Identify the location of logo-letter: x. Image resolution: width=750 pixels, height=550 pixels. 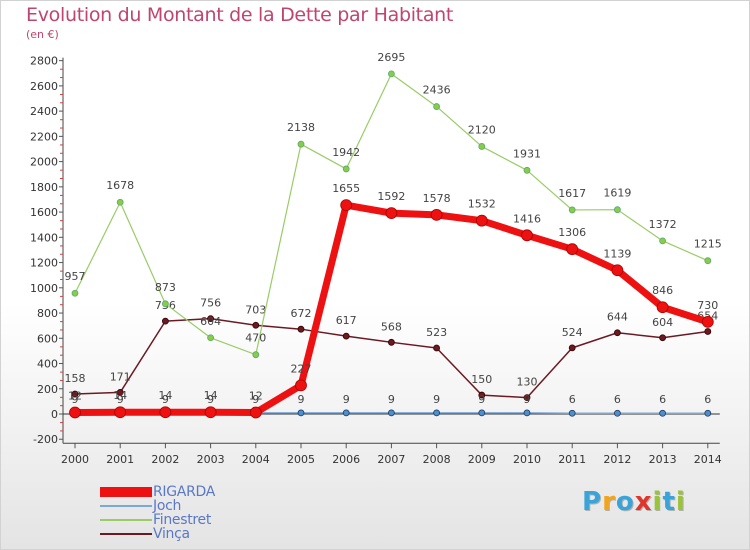
(643, 502).